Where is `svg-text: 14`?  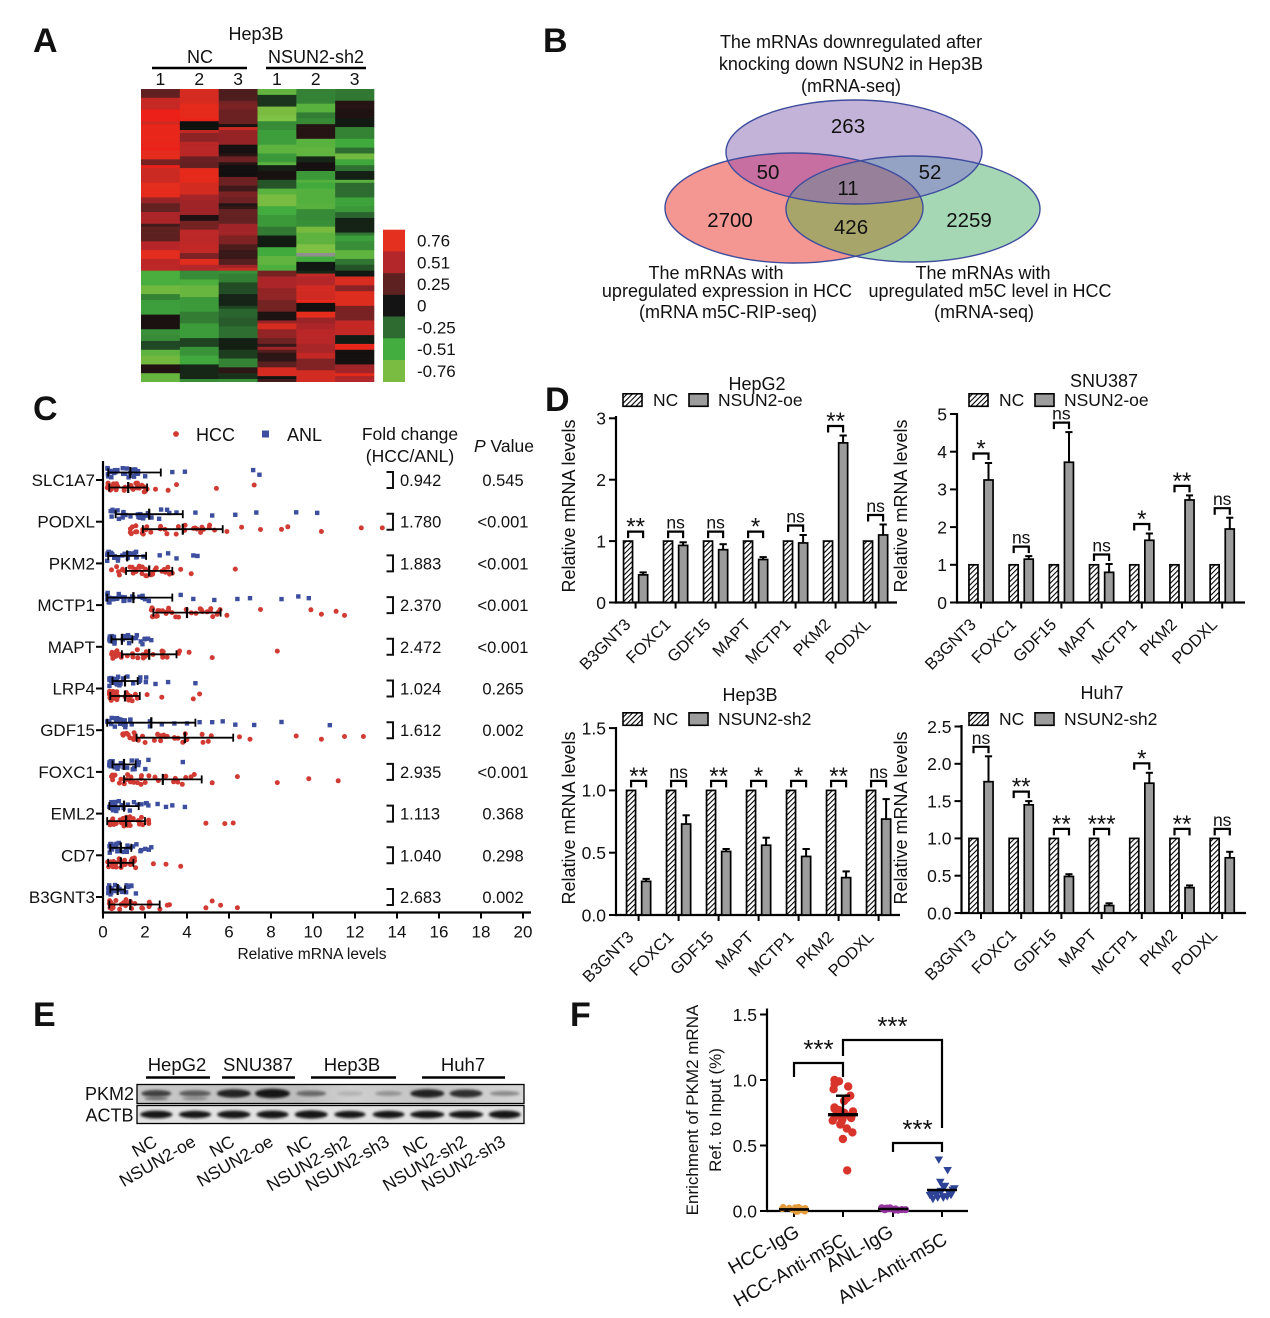
svg-text: 14 is located at coordinates (397, 932).